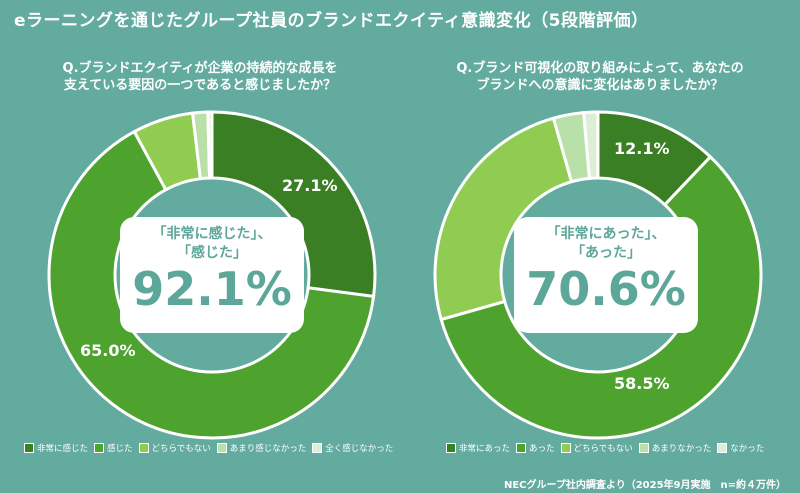 Image resolution: width=800 pixels, height=493 pixels. I want to click on center-box-2: 「非常にあった」、 「あった」 70.6%, so click(606, 275).